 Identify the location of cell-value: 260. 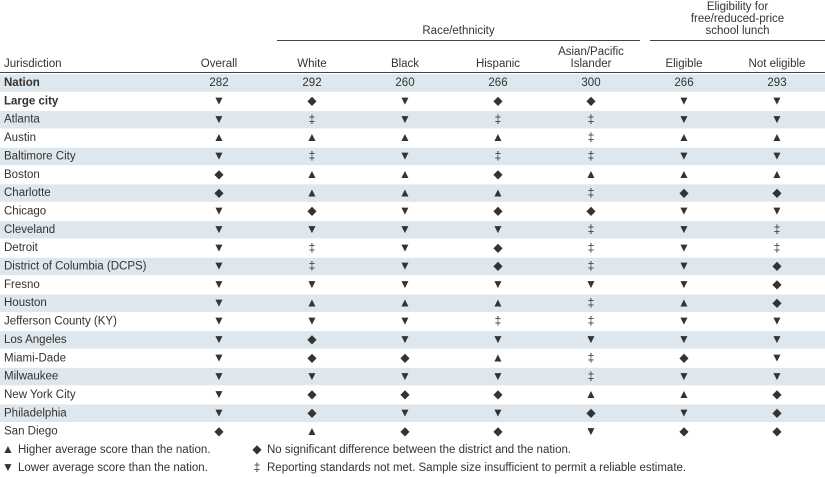
(404, 83).